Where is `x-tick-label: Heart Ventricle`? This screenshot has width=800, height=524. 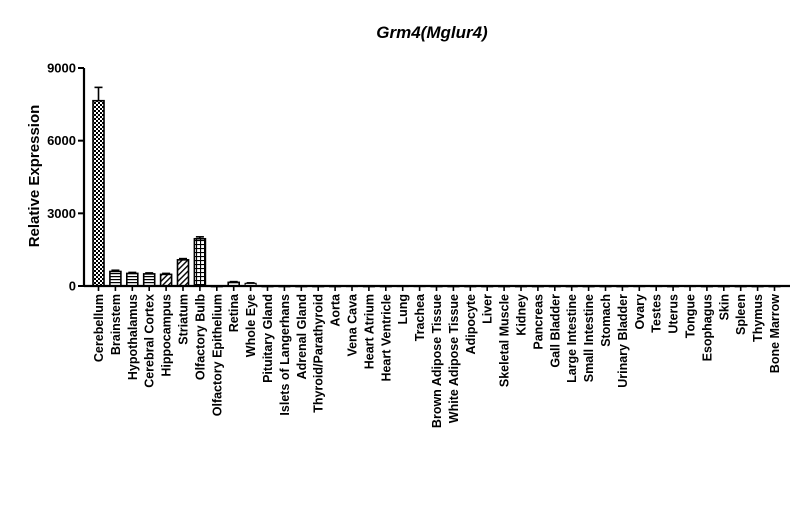 x-tick-label: Heart Ventricle is located at coordinates (386, 338).